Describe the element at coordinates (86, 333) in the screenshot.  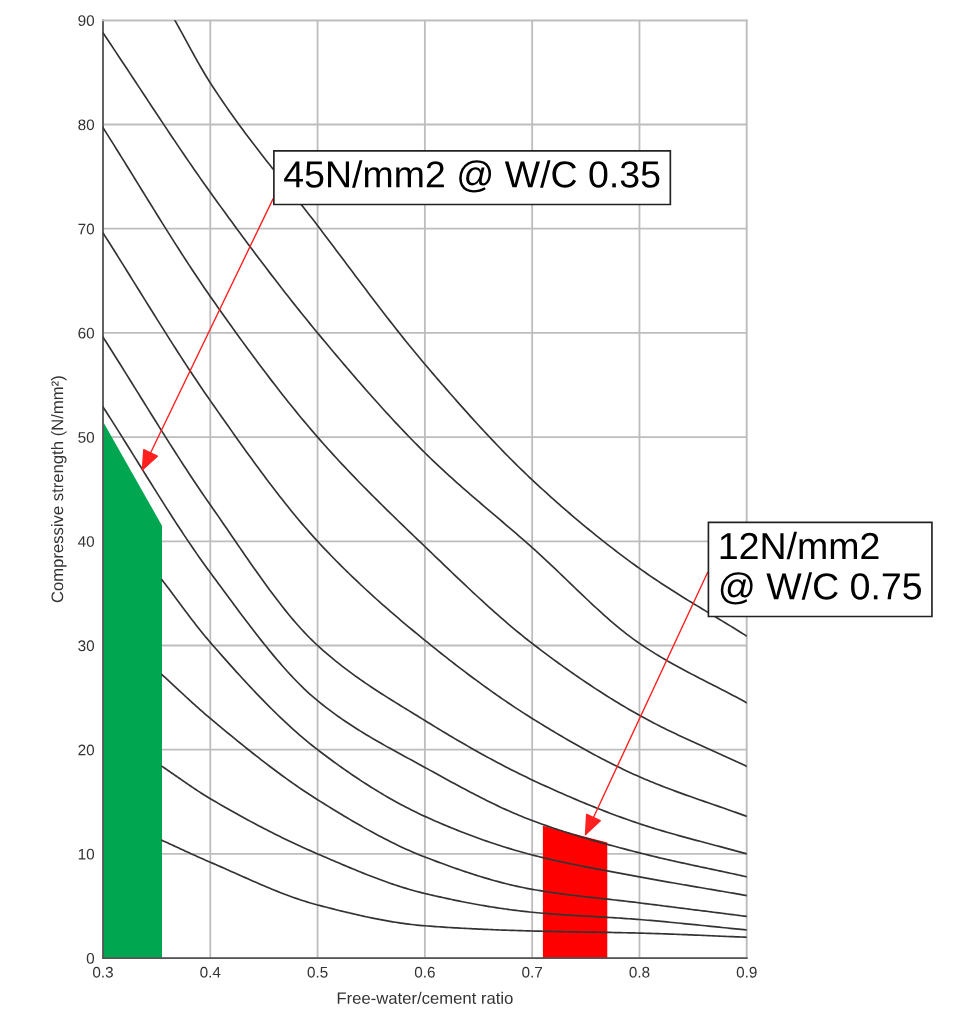
I see `y-tick-label: 60` at that location.